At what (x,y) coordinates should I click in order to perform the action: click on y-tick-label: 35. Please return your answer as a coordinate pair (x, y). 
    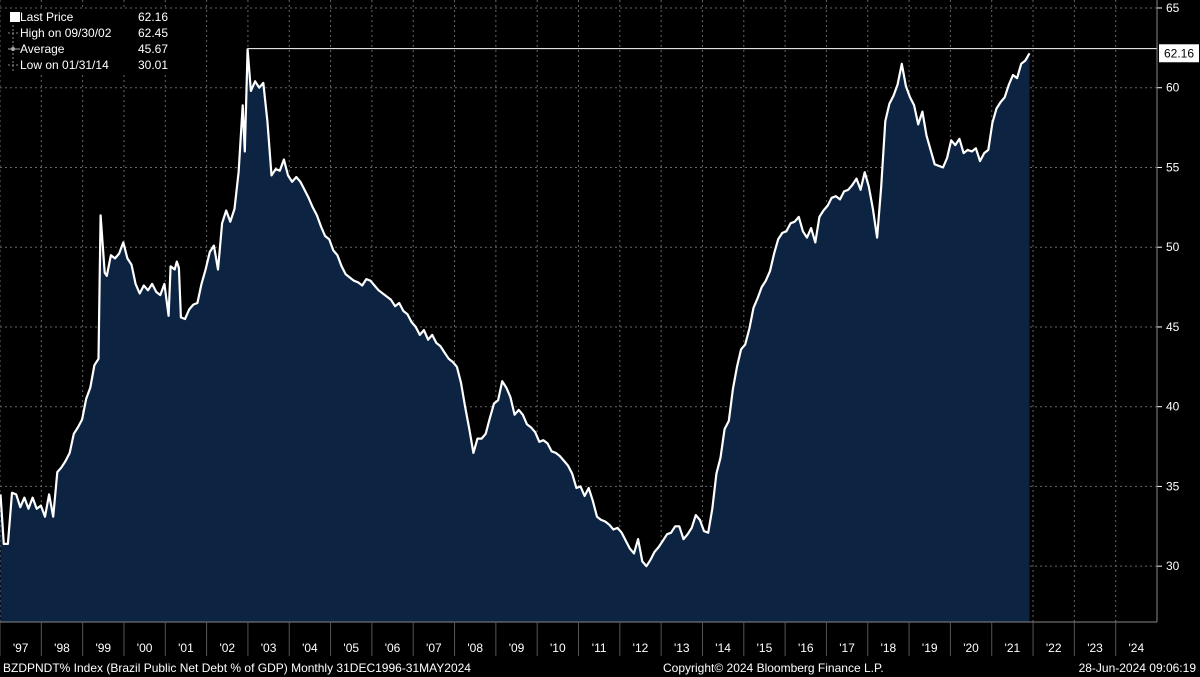
    Looking at the image, I should click on (1173, 486).